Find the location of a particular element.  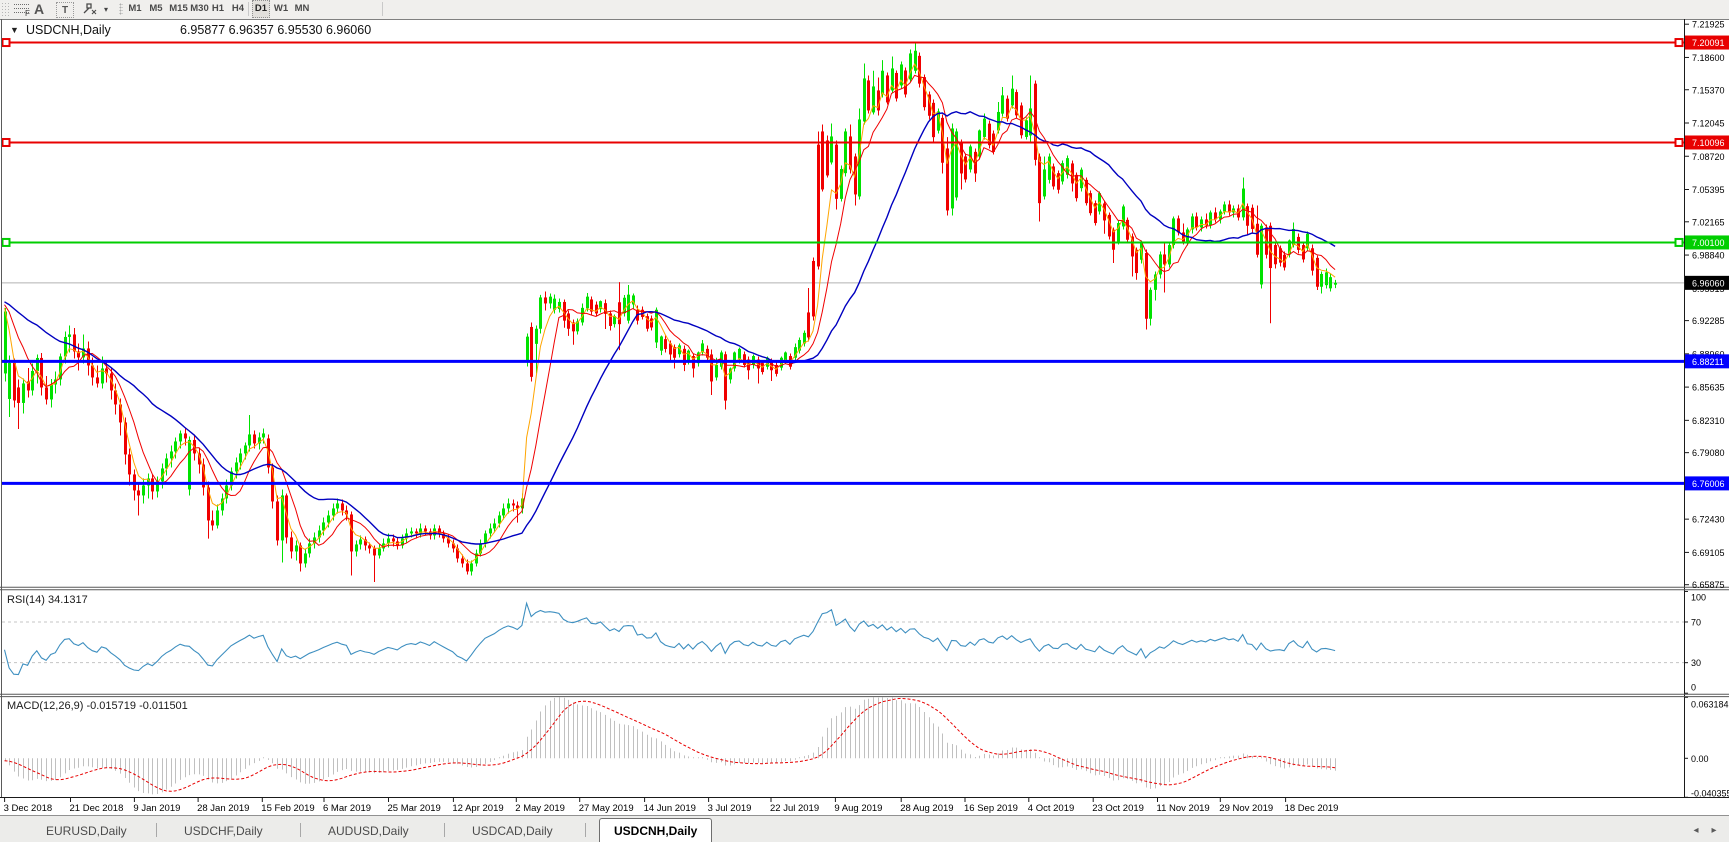

rsi-pane-label: RSI(14) 34.1317 is located at coordinates (47, 600).